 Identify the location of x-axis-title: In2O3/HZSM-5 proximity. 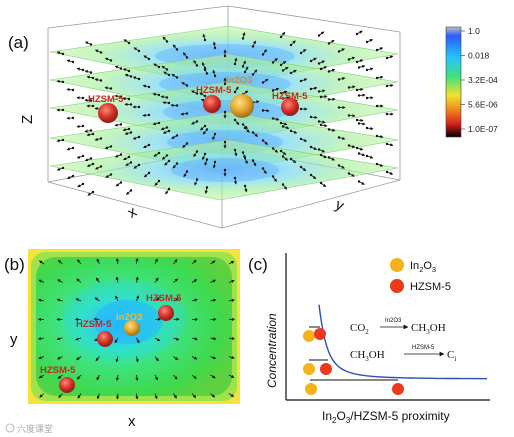
(386, 417).